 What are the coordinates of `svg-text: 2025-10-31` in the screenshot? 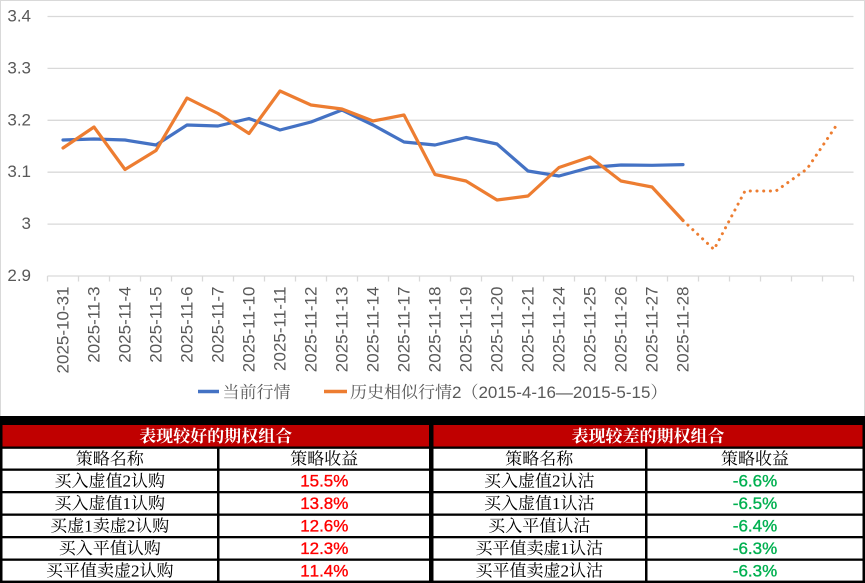 It's located at (63, 330).